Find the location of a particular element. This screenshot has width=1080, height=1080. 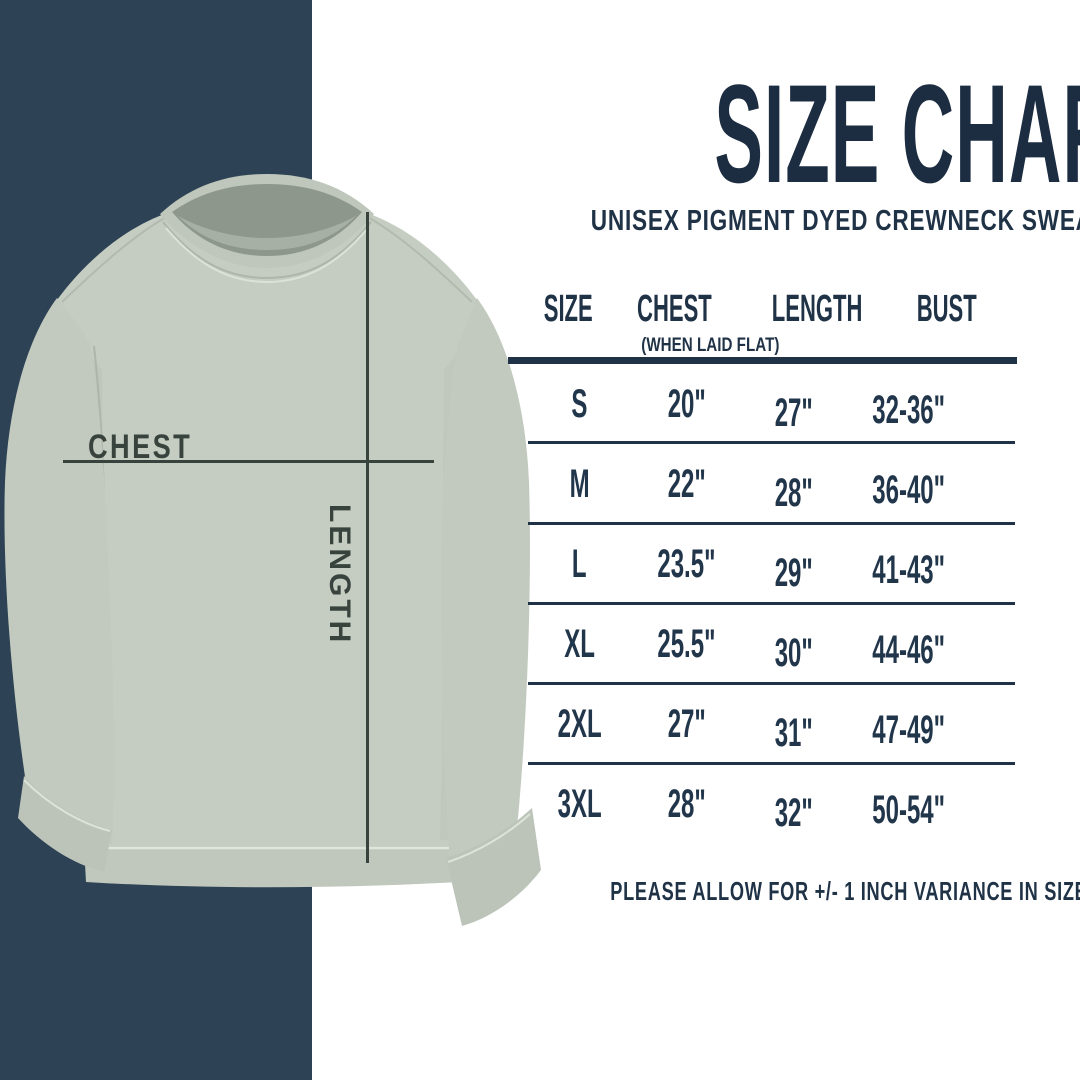

col-header-bust: BUST is located at coordinates (947, 309).